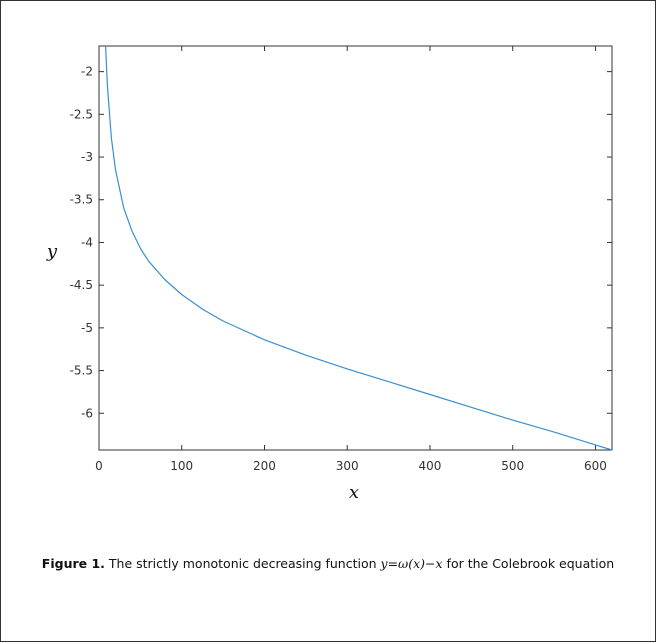 Image resolution: width=656 pixels, height=642 pixels. Describe the element at coordinates (81, 114) in the screenshot. I see `y-tick-label: -2.5` at that location.